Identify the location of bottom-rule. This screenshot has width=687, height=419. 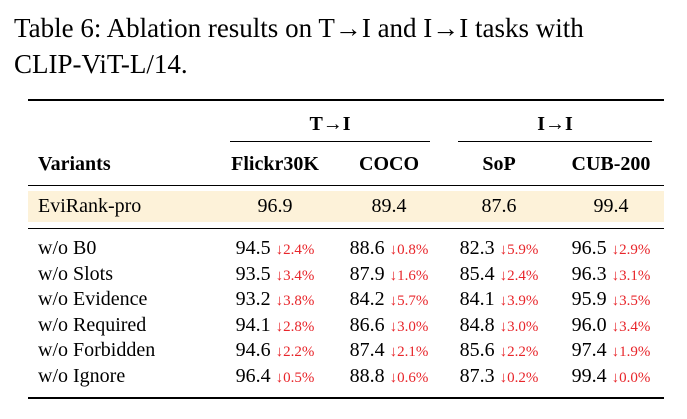
(346, 398).